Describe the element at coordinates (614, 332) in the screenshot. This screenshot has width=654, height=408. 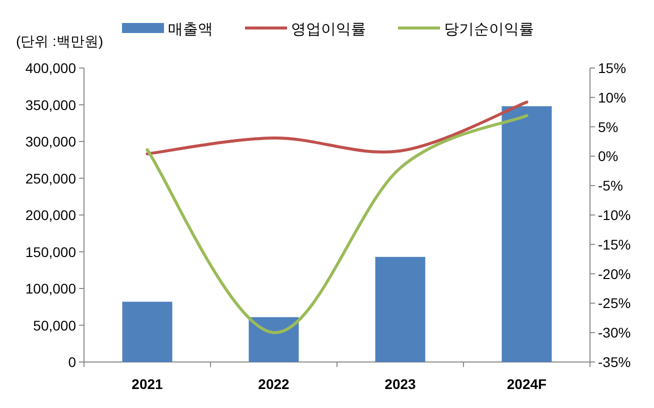
I see `y2-tick-label: -30%` at that location.